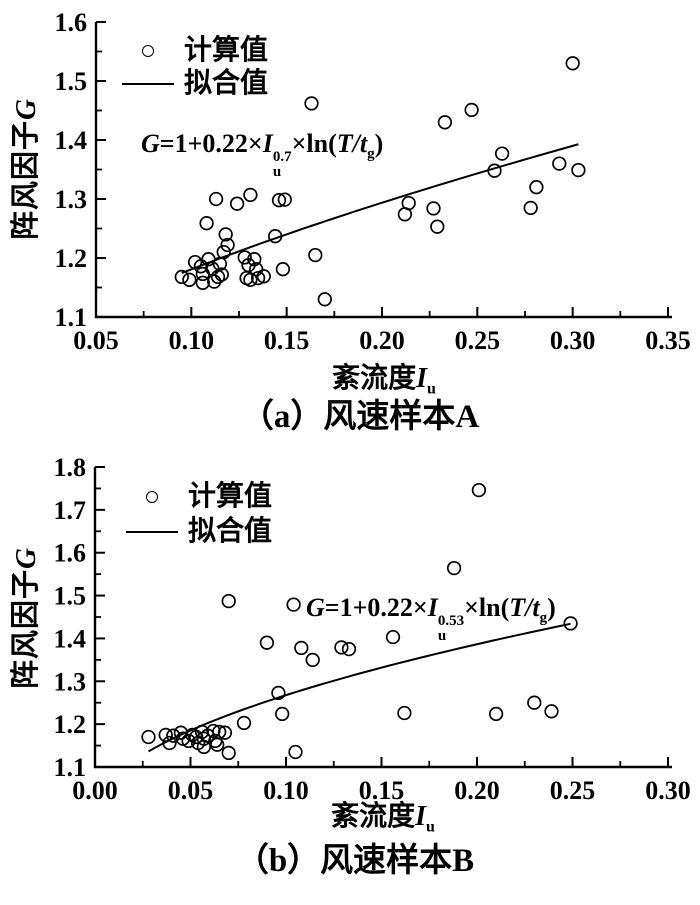 This screenshot has width=700, height=905. What do you see at coordinates (668, 340) in the screenshot?
I see `x-tick-label: 0.35` at bounding box center [668, 340].